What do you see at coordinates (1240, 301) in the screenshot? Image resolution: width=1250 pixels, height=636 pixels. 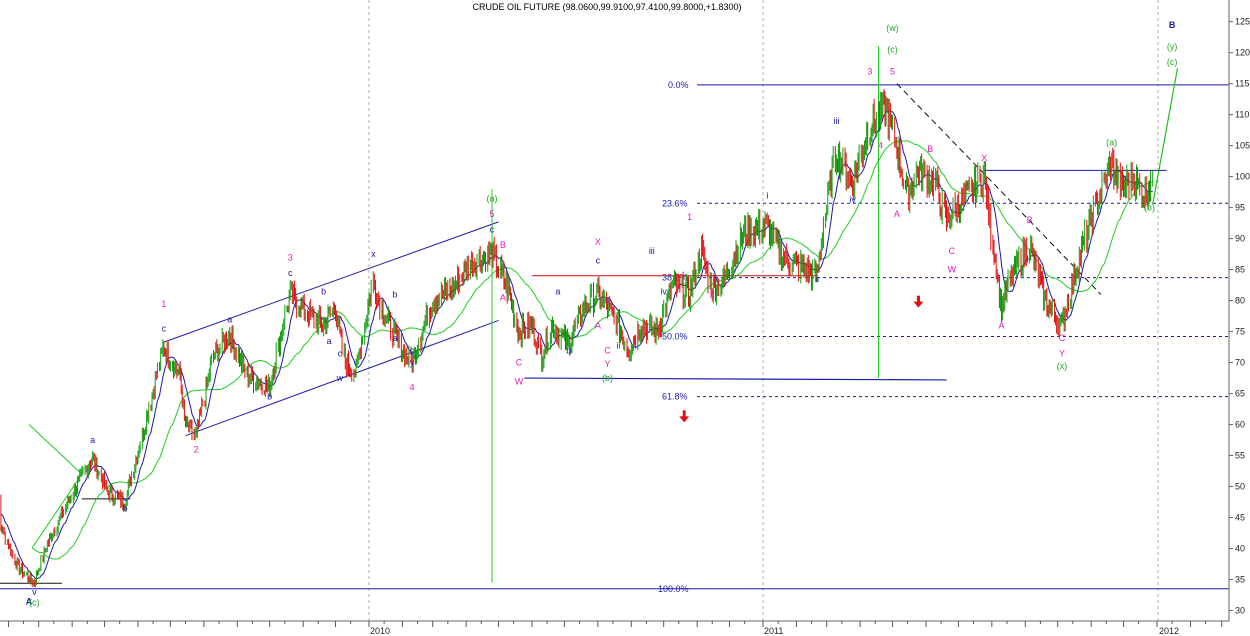 I see `y-tick-label: 80` at bounding box center [1240, 301].